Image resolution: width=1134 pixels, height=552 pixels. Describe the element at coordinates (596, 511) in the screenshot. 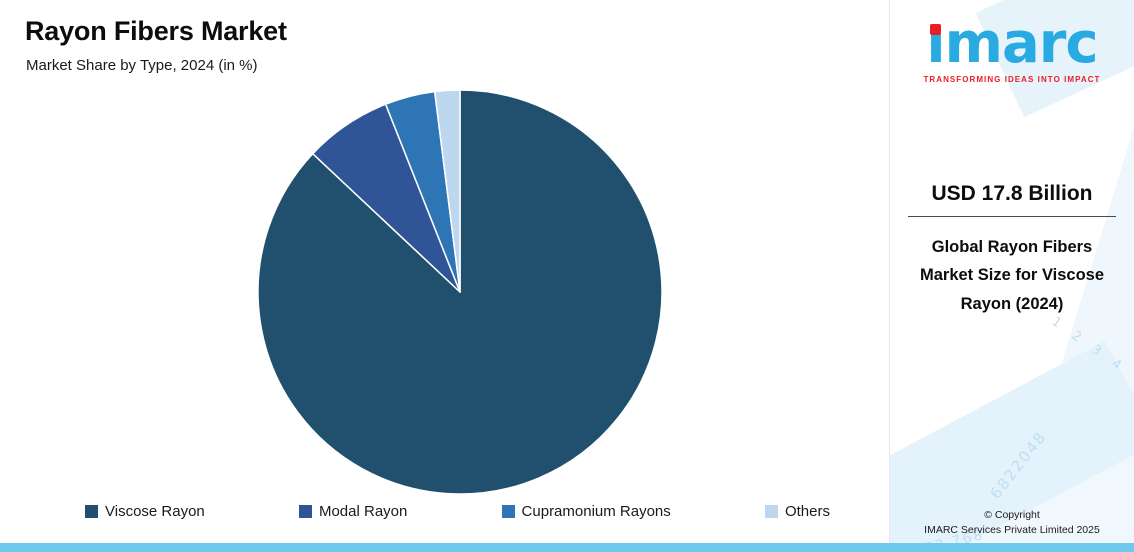

I see `legend-label: Cupramonium Rayons` at that location.